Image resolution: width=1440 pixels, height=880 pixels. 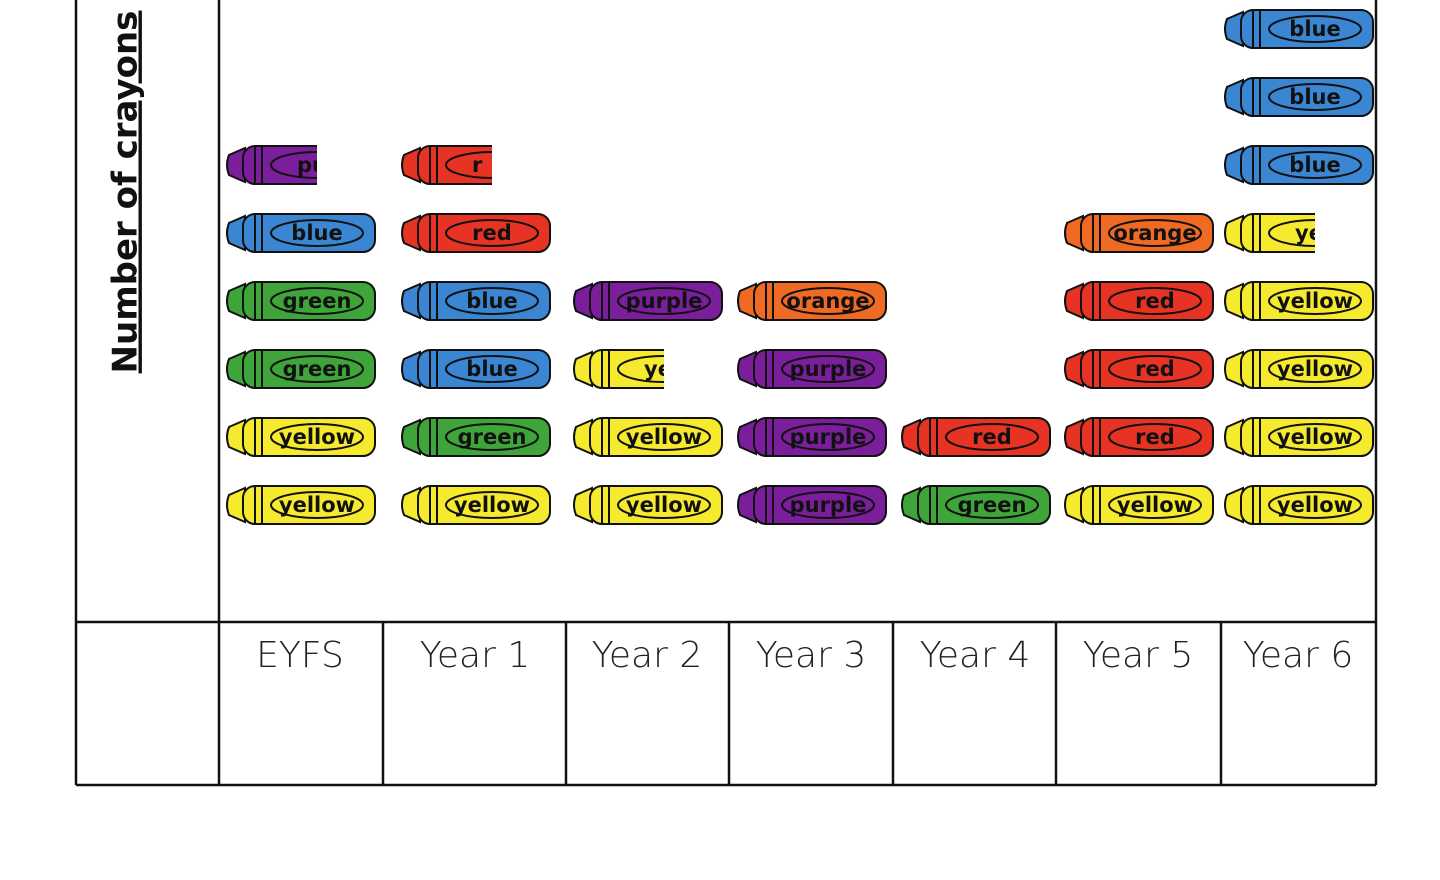 I want to click on crayon: orange, so click(x=1139, y=233).